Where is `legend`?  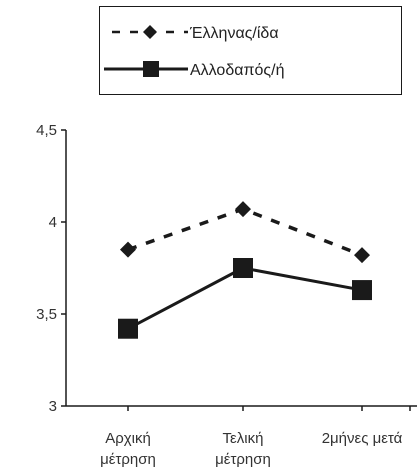 legend is located at coordinates (250, 50).